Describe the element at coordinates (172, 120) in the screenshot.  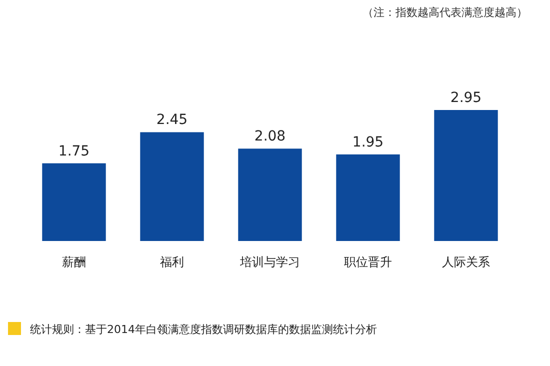
I see `data-label: 2.45` at that location.